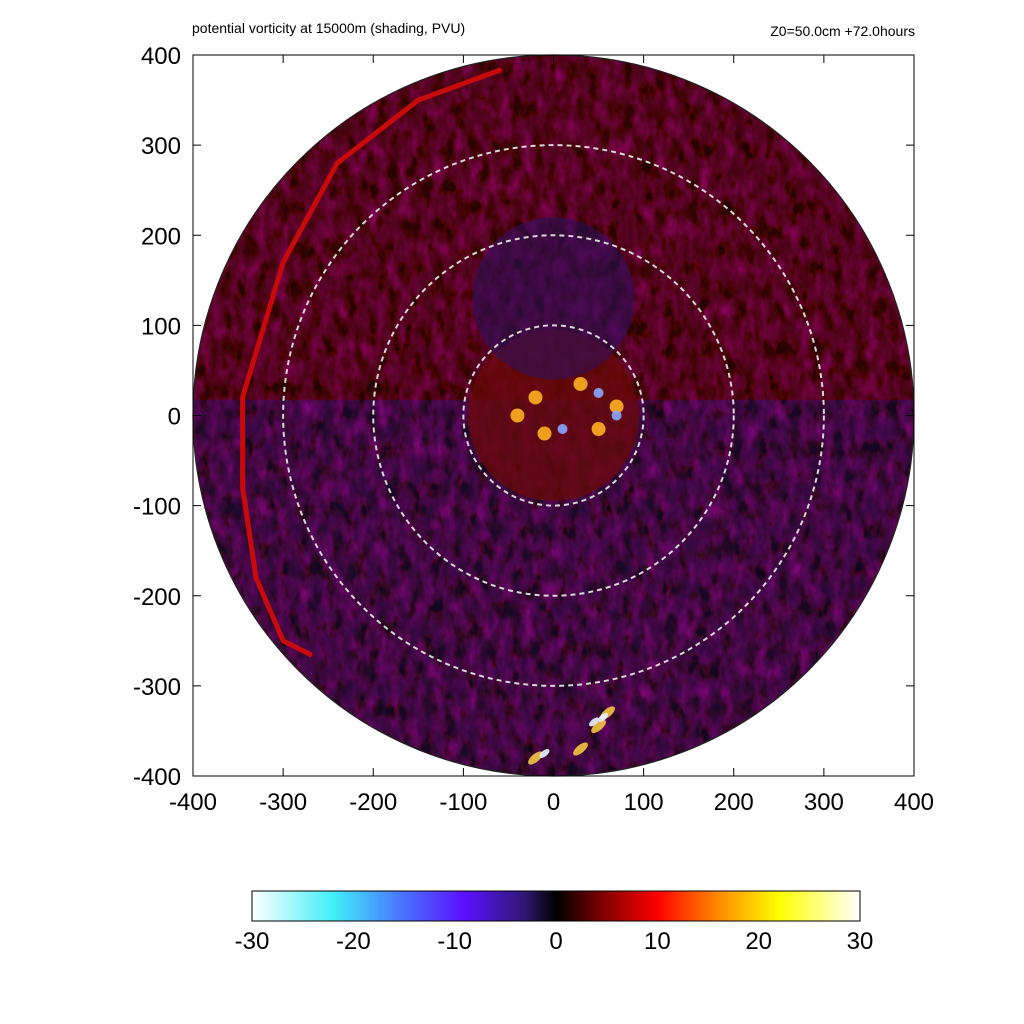 This screenshot has height=1024, width=1024. I want to click on x-tick-label: -100, so click(463, 802).